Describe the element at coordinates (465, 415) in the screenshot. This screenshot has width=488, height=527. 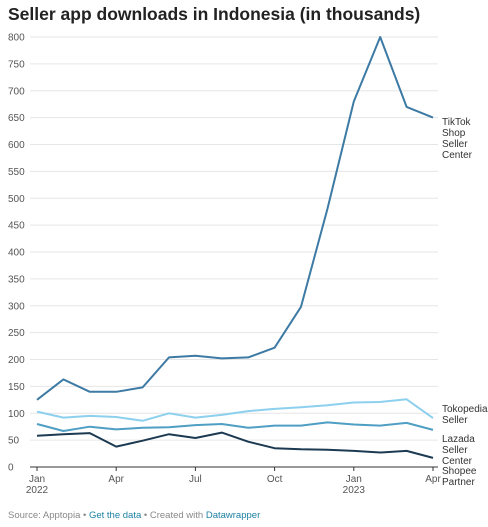
I see `series-label: Tokopedia Seller` at that location.